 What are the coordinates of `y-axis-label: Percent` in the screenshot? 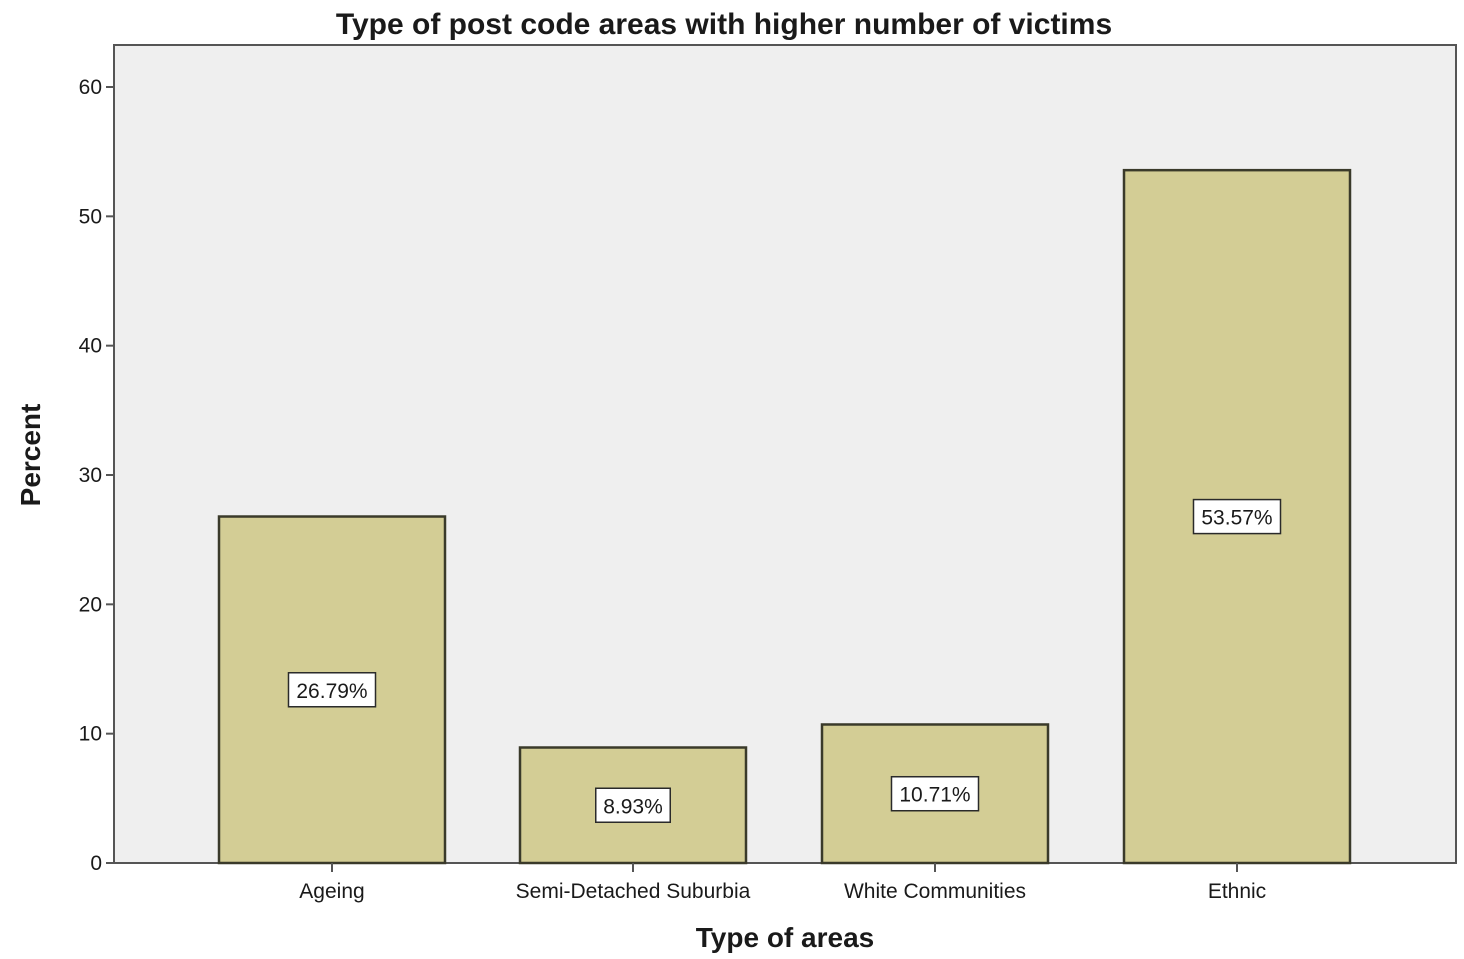 It's located at (30, 455).